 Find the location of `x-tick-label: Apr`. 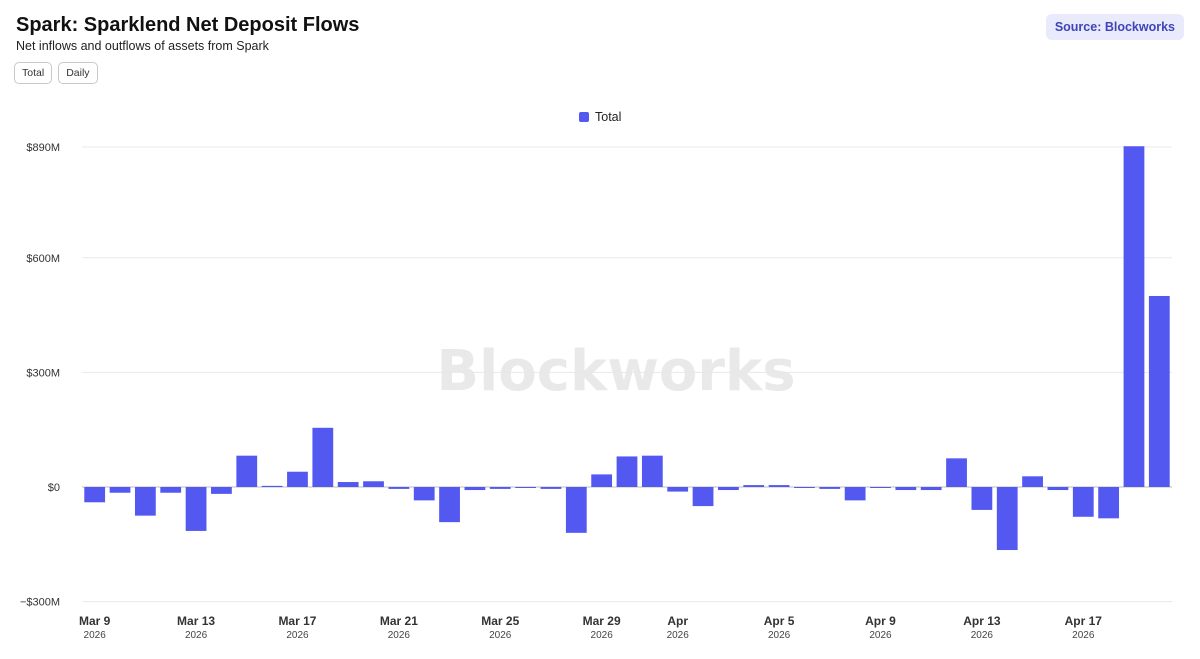

x-tick-label: Apr is located at coordinates (677, 621).